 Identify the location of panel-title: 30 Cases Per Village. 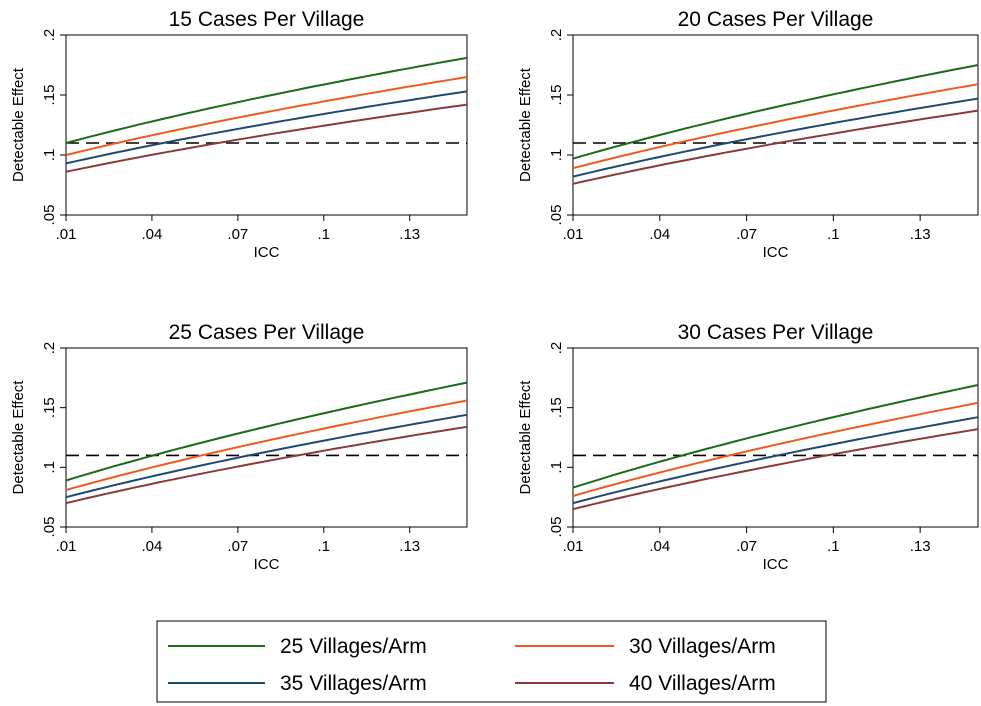
(776, 332).